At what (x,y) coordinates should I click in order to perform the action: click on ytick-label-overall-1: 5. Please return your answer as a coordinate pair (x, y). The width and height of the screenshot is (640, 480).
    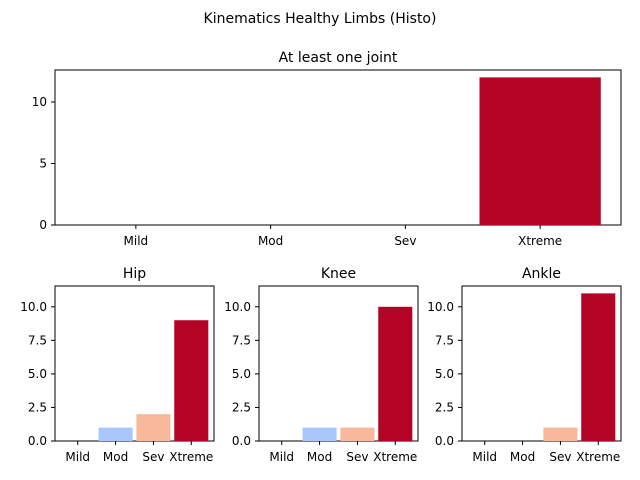
    Looking at the image, I should click on (43, 163).